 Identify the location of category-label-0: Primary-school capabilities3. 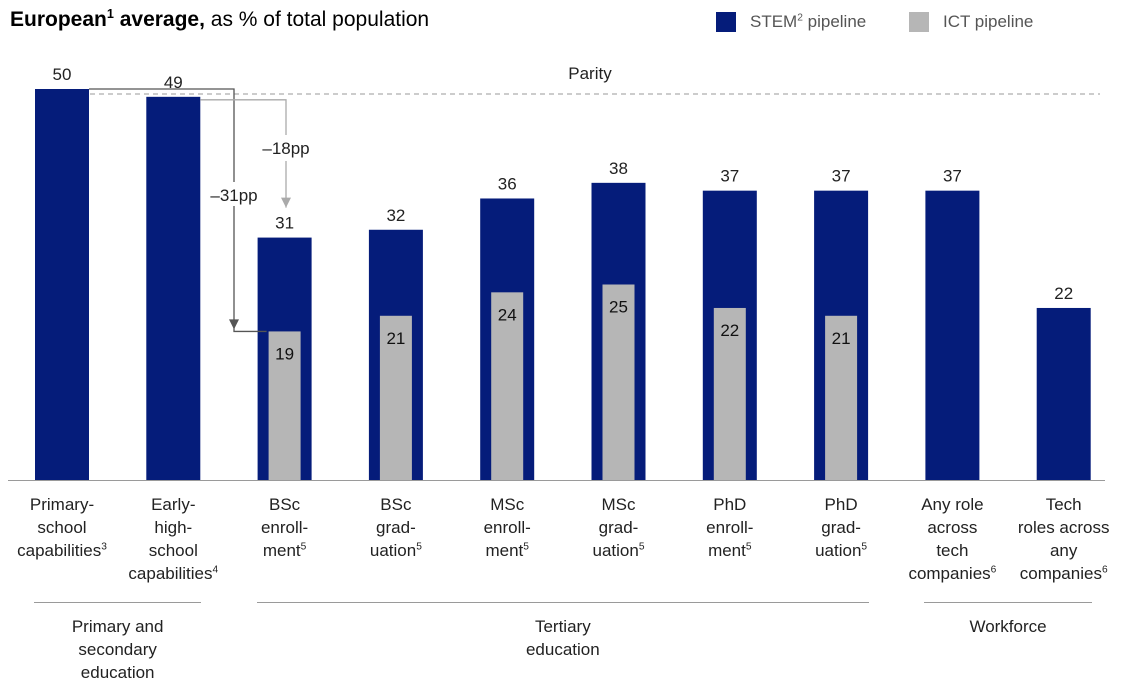
(62, 527).